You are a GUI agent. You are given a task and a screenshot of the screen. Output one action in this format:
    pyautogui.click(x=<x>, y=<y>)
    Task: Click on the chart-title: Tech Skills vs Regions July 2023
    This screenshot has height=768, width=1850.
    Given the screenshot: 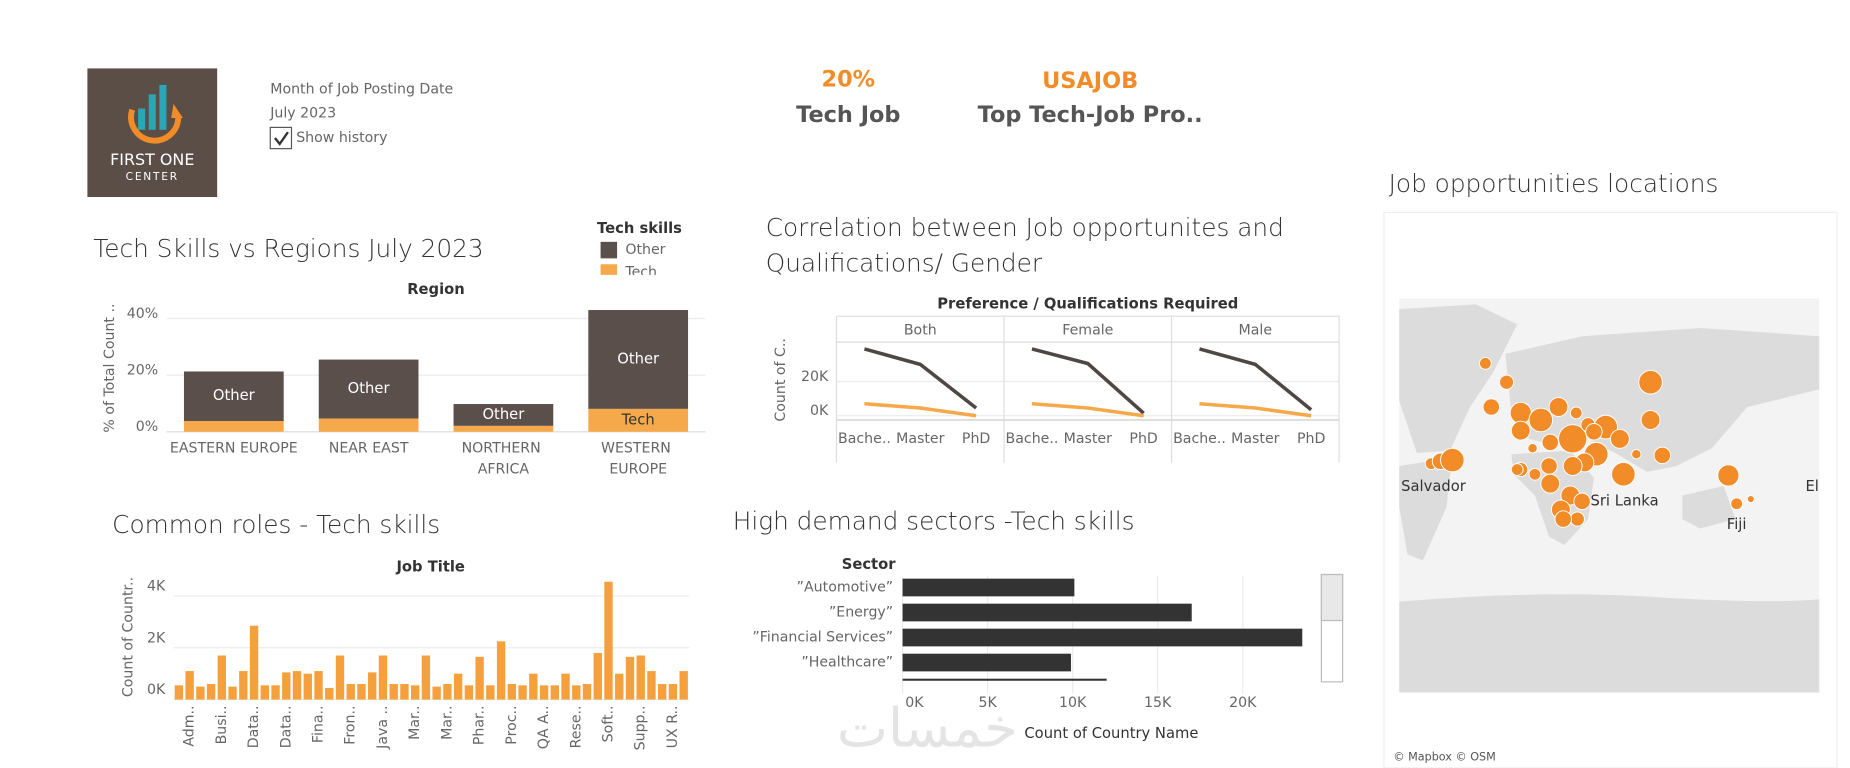 What is the action you would take?
    pyautogui.click(x=288, y=248)
    